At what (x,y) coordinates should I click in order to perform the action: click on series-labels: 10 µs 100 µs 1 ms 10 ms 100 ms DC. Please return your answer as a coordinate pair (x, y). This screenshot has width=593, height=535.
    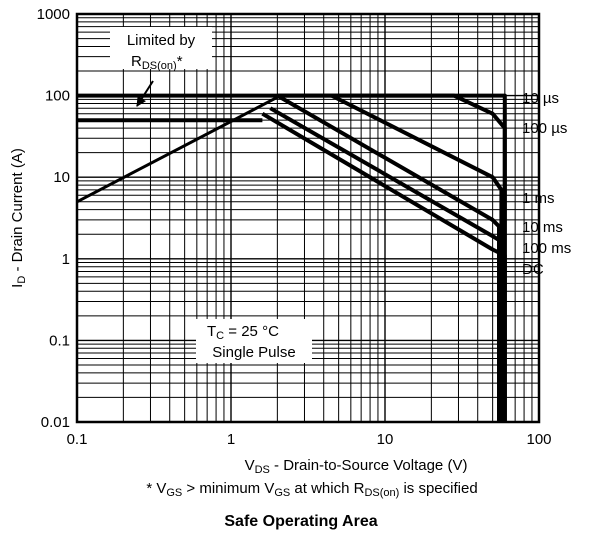
    Looking at the image, I should click on (546, 184).